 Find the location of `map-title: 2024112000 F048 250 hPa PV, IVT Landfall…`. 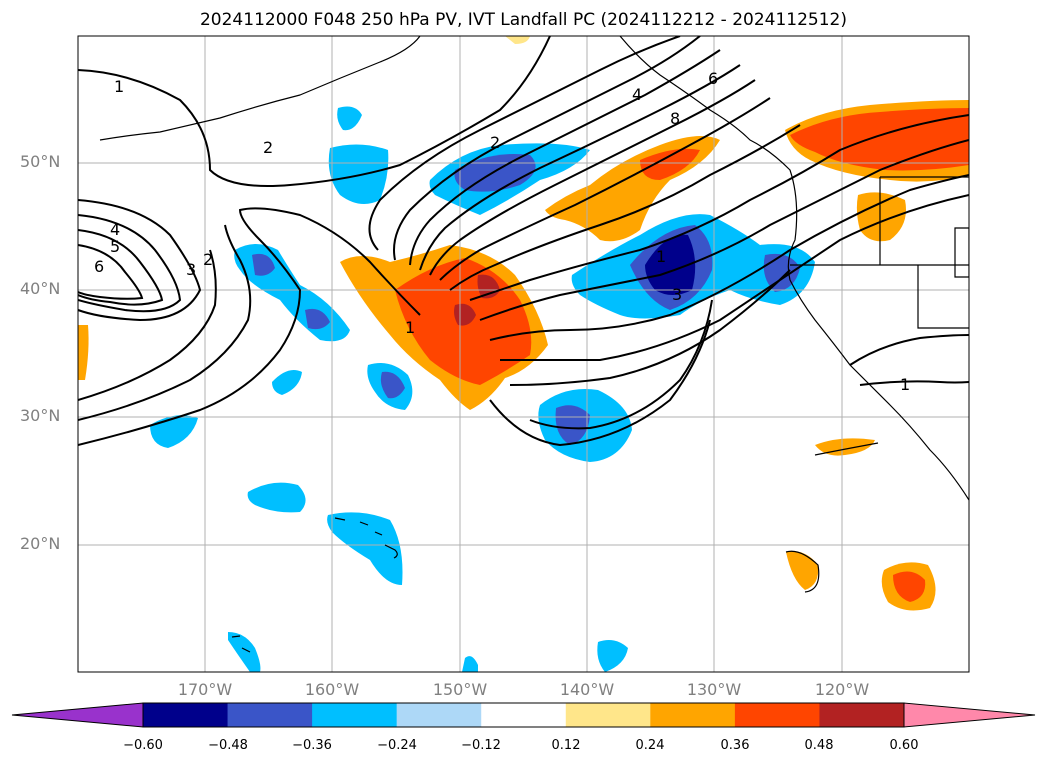

map-title: 2024112000 F048 250 hPa PV, IVT Landfall… is located at coordinates (523, 20).